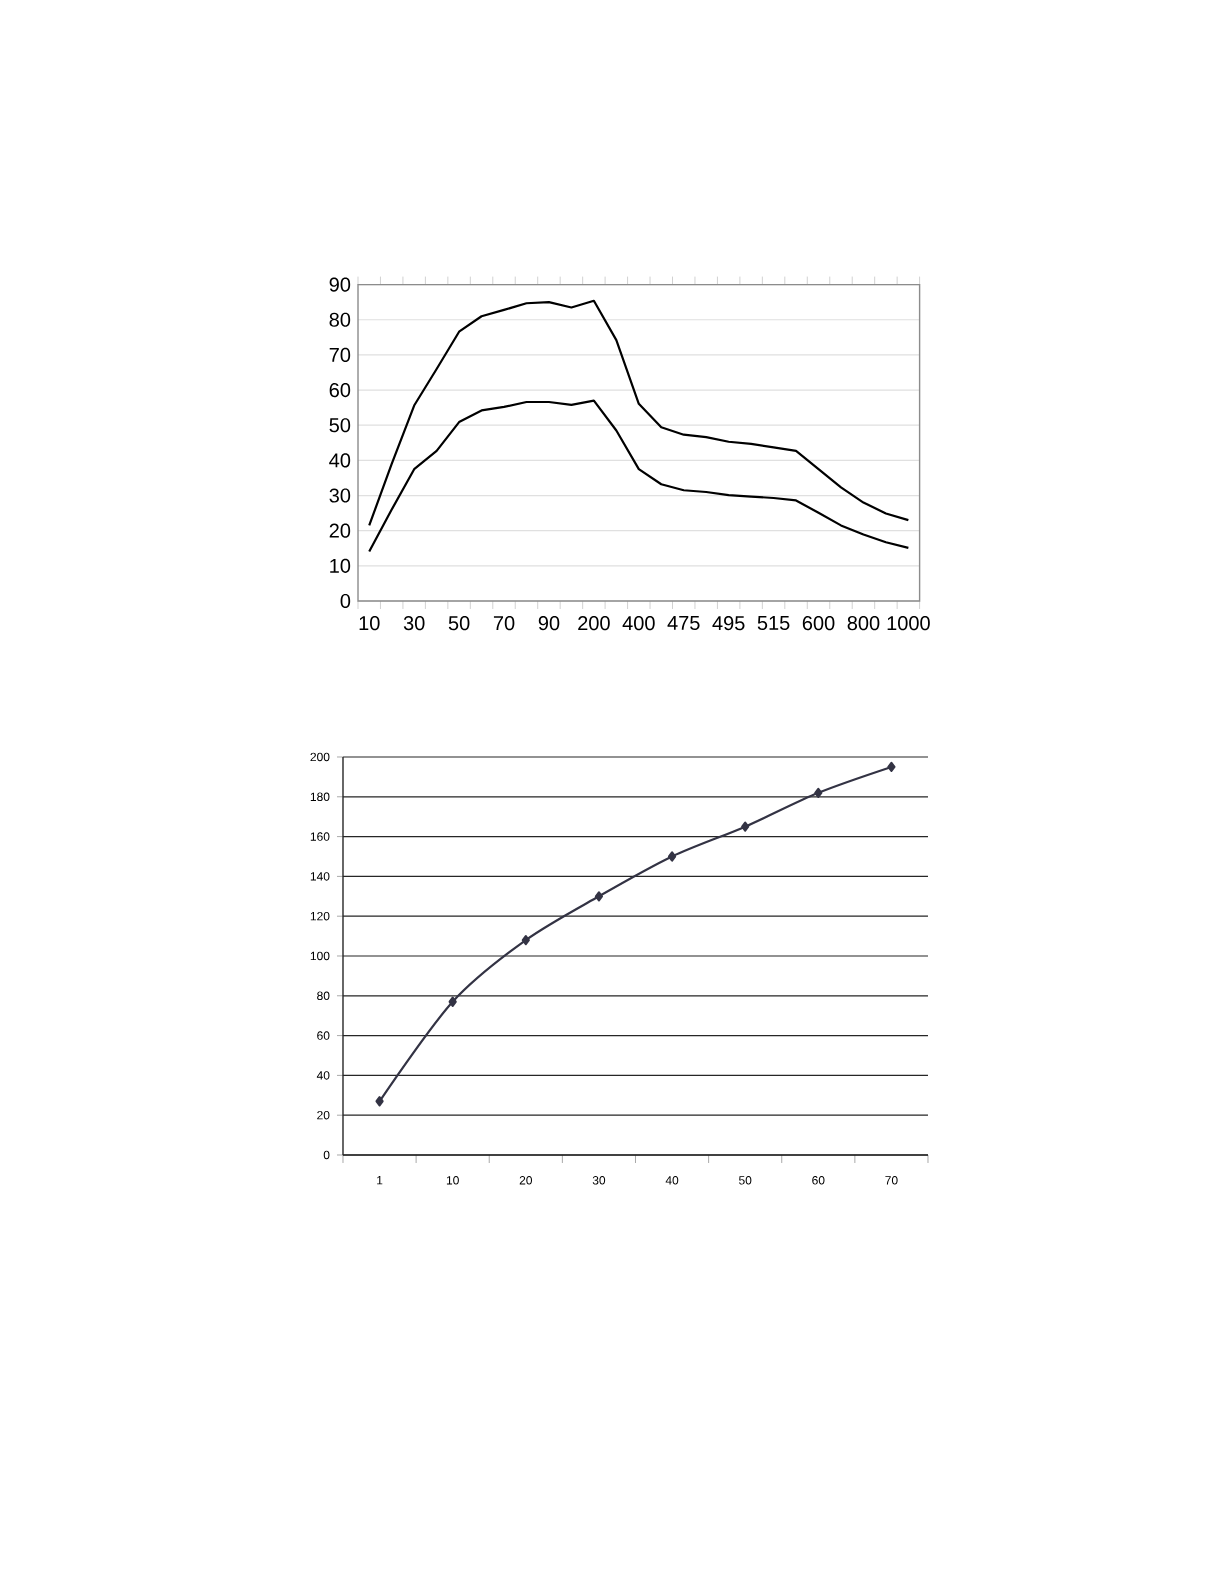 This screenshot has width=1224, height=1584. What do you see at coordinates (320, 916) in the screenshot?
I see `y-tick-label: 120` at bounding box center [320, 916].